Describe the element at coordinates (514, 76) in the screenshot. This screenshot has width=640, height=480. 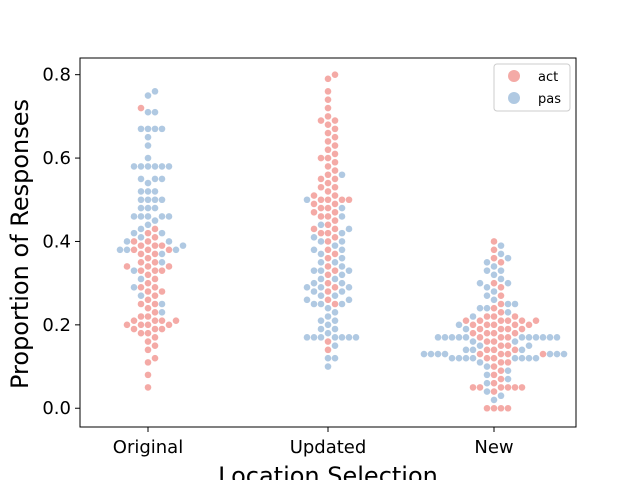
I see `legend-marker-act` at that location.